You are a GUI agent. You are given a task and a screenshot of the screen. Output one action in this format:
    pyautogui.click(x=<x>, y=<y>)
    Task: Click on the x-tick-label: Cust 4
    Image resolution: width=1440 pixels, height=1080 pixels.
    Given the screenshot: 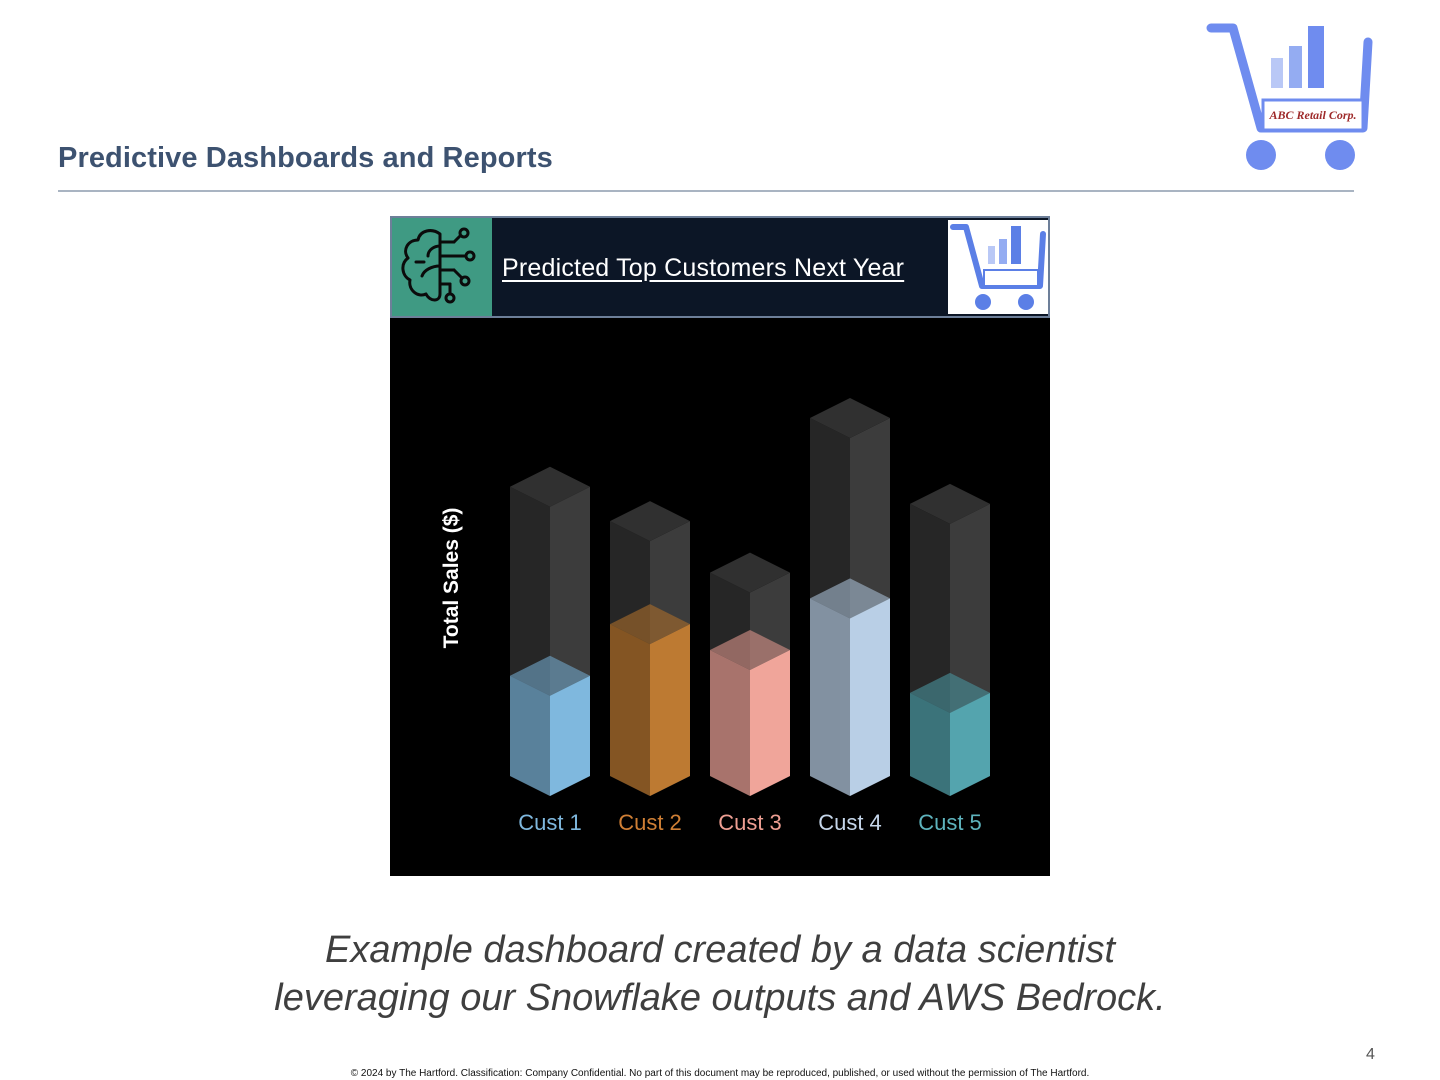 What is the action you would take?
    pyautogui.click(x=850, y=822)
    